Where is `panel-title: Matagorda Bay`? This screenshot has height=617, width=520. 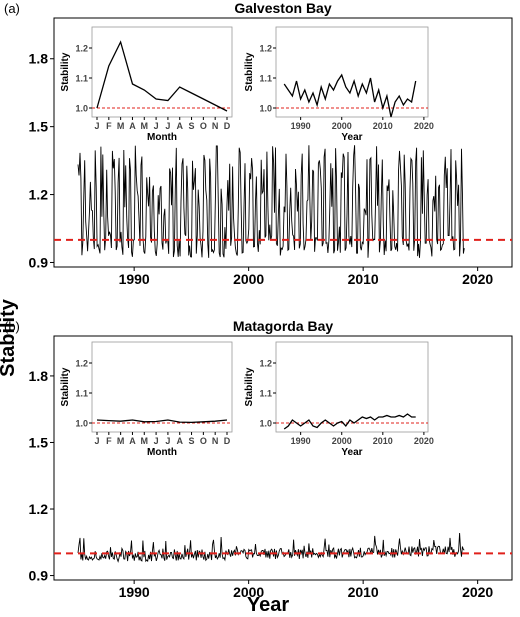
panel-title: Matagorda Bay is located at coordinates (283, 326).